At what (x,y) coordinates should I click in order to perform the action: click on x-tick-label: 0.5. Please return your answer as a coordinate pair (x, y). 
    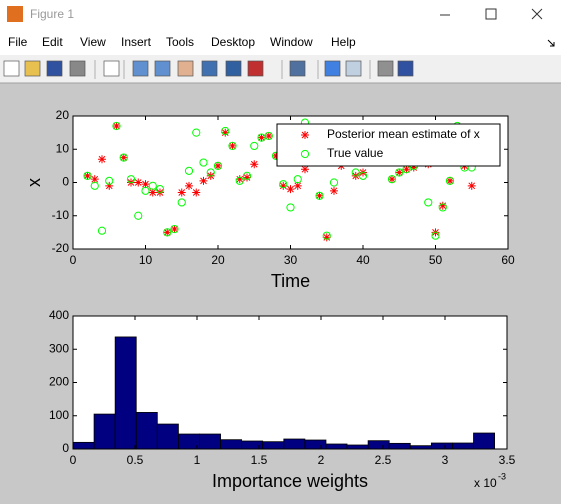
    Looking at the image, I should click on (135, 460).